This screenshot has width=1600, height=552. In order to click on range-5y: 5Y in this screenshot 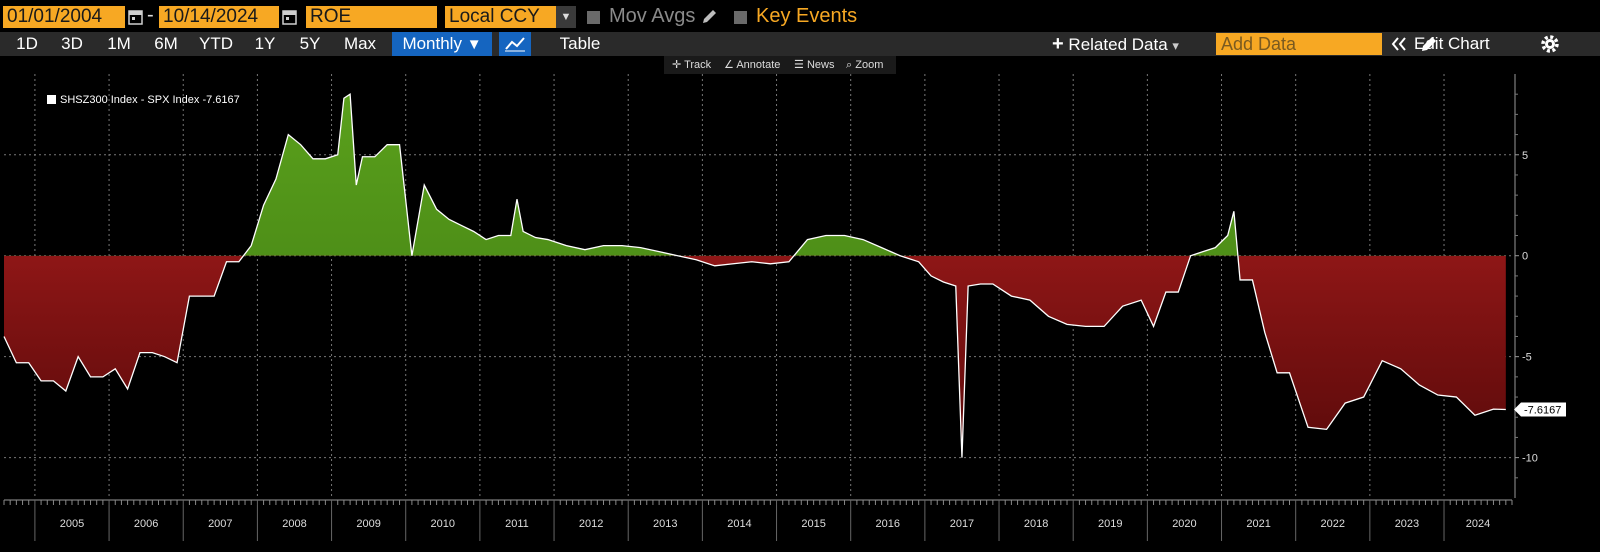, I will do `click(310, 43)`.